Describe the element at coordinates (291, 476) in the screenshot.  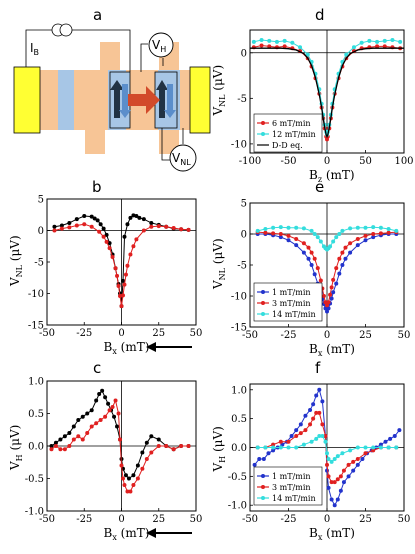
I see `legend-entry: 1 mT/min` at that location.